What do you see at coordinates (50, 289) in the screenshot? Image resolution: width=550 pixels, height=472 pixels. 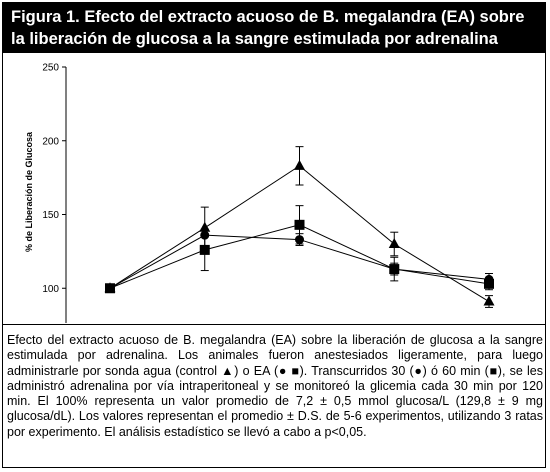 I see `y-tick-label: 100` at bounding box center [50, 289].